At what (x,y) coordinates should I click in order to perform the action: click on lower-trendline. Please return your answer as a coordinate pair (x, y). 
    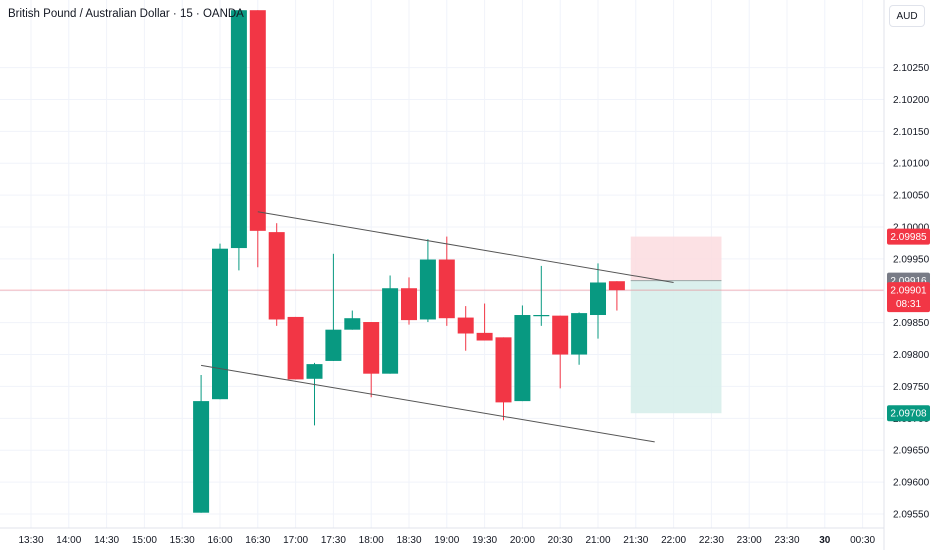
    Looking at the image, I should click on (428, 403).